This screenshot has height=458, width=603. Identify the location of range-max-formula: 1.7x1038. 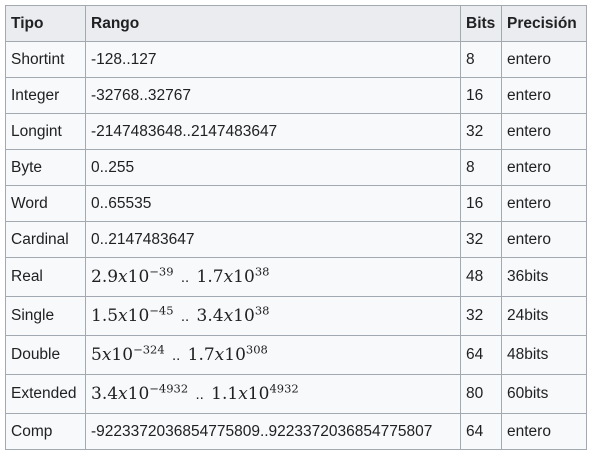
(233, 275).